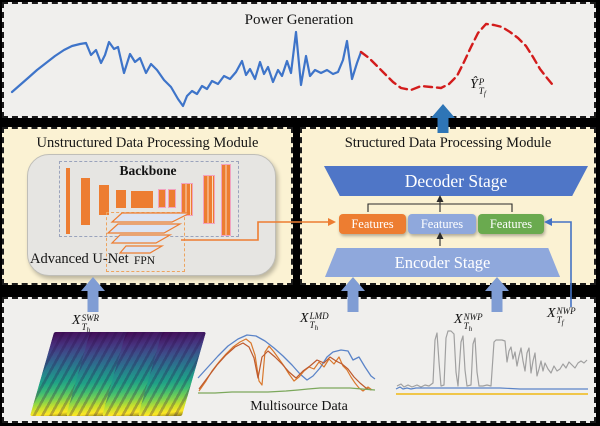  Describe the element at coordinates (147, 143) in the screenshot. I see `unstructured-module-title: Unstructured Data Processing Module` at that location.